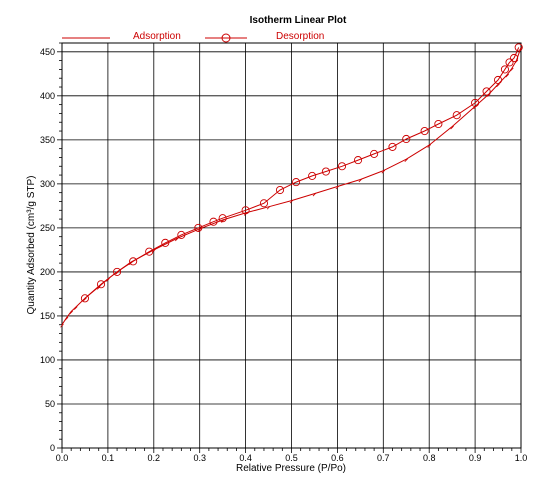 Image resolution: width=550 pixels, height=480 pixels. I want to click on y-tick-label: 50, so click(50, 404).